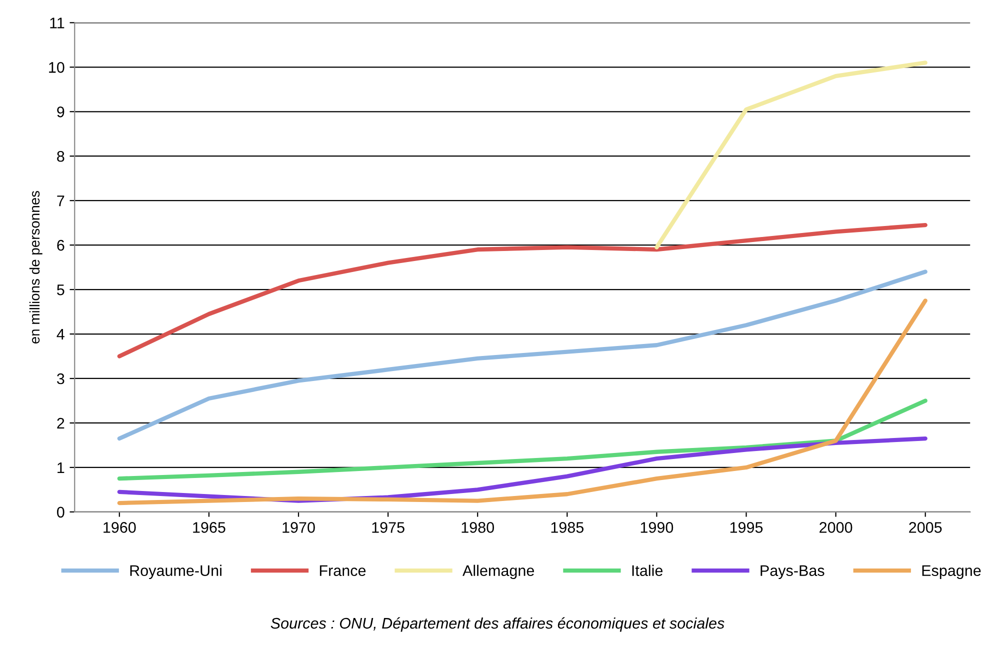 This screenshot has width=995, height=648. Describe the element at coordinates (60, 512) in the screenshot. I see `y-tick-label: 0` at that location.